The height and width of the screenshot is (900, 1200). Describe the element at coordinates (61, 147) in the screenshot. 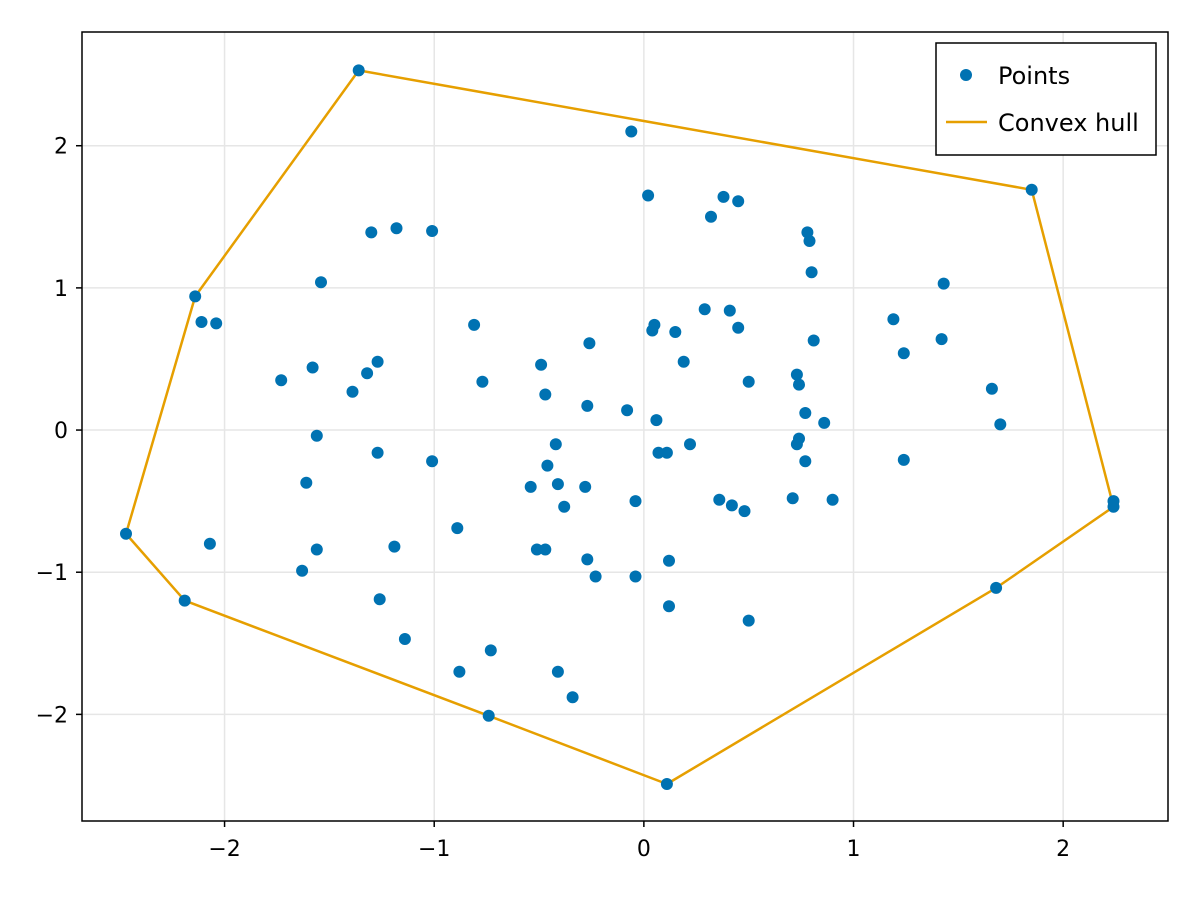

I see `y-tick-label: 2` at that location.